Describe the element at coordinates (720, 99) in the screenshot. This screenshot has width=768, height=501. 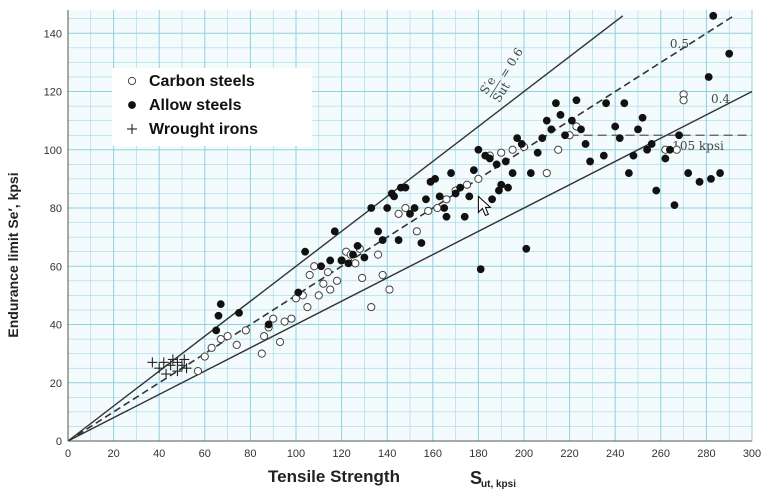
I see `reference-line-label-0.4: 0.4` at that location.